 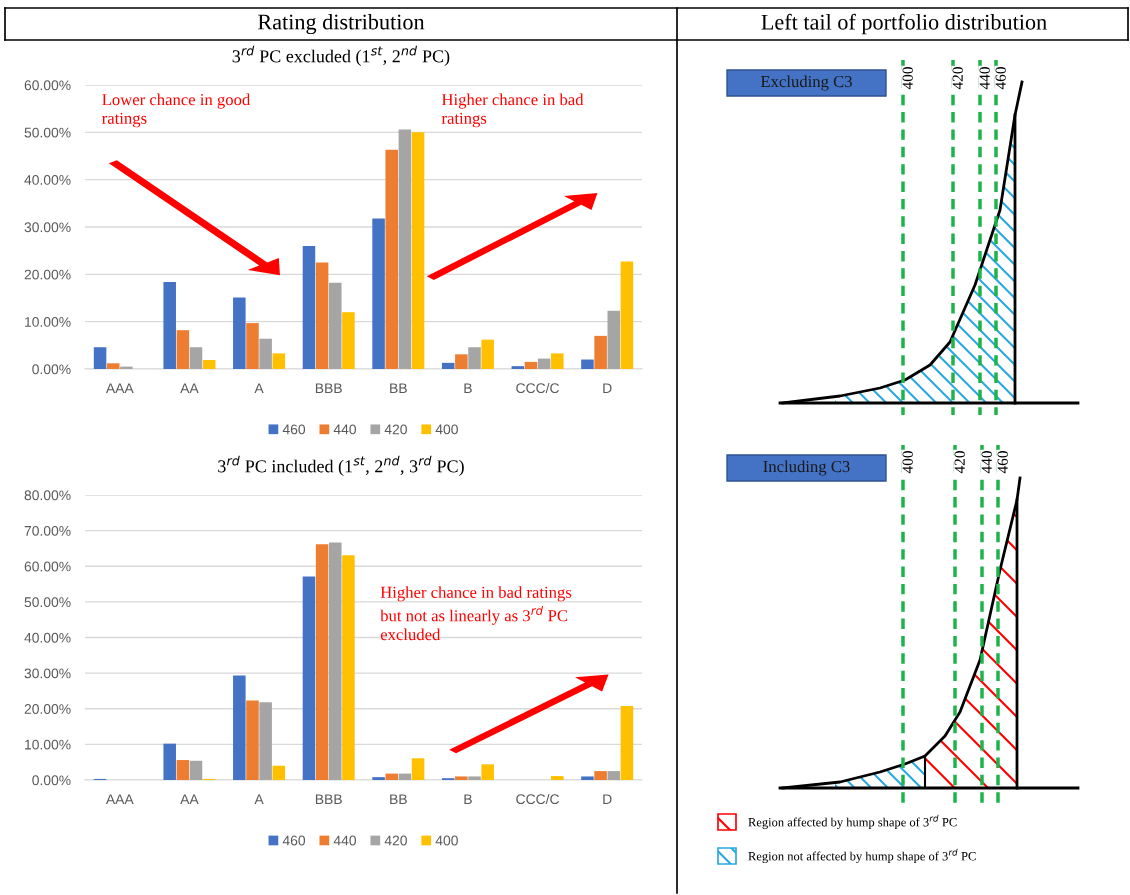 I want to click on chart-title: 3$^{rd}$ PC included (1$^{st}$, 2$^{nd}$, 3$^{rd}$ PC), so click(x=341, y=466).